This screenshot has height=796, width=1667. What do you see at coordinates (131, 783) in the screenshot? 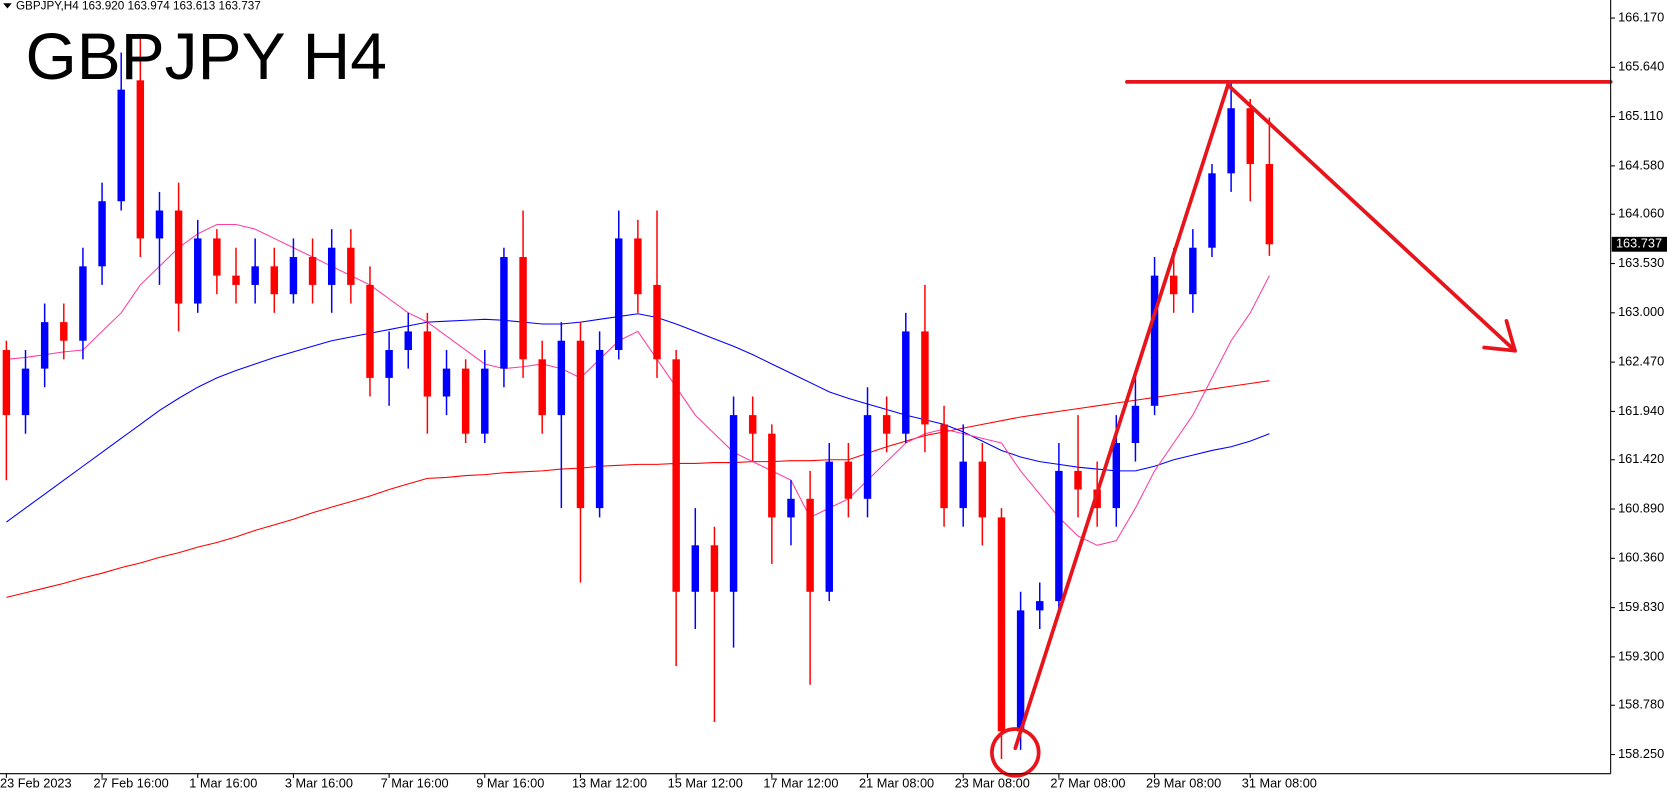
I see `x-tick-label: 27 Feb 16:00` at bounding box center [131, 783].